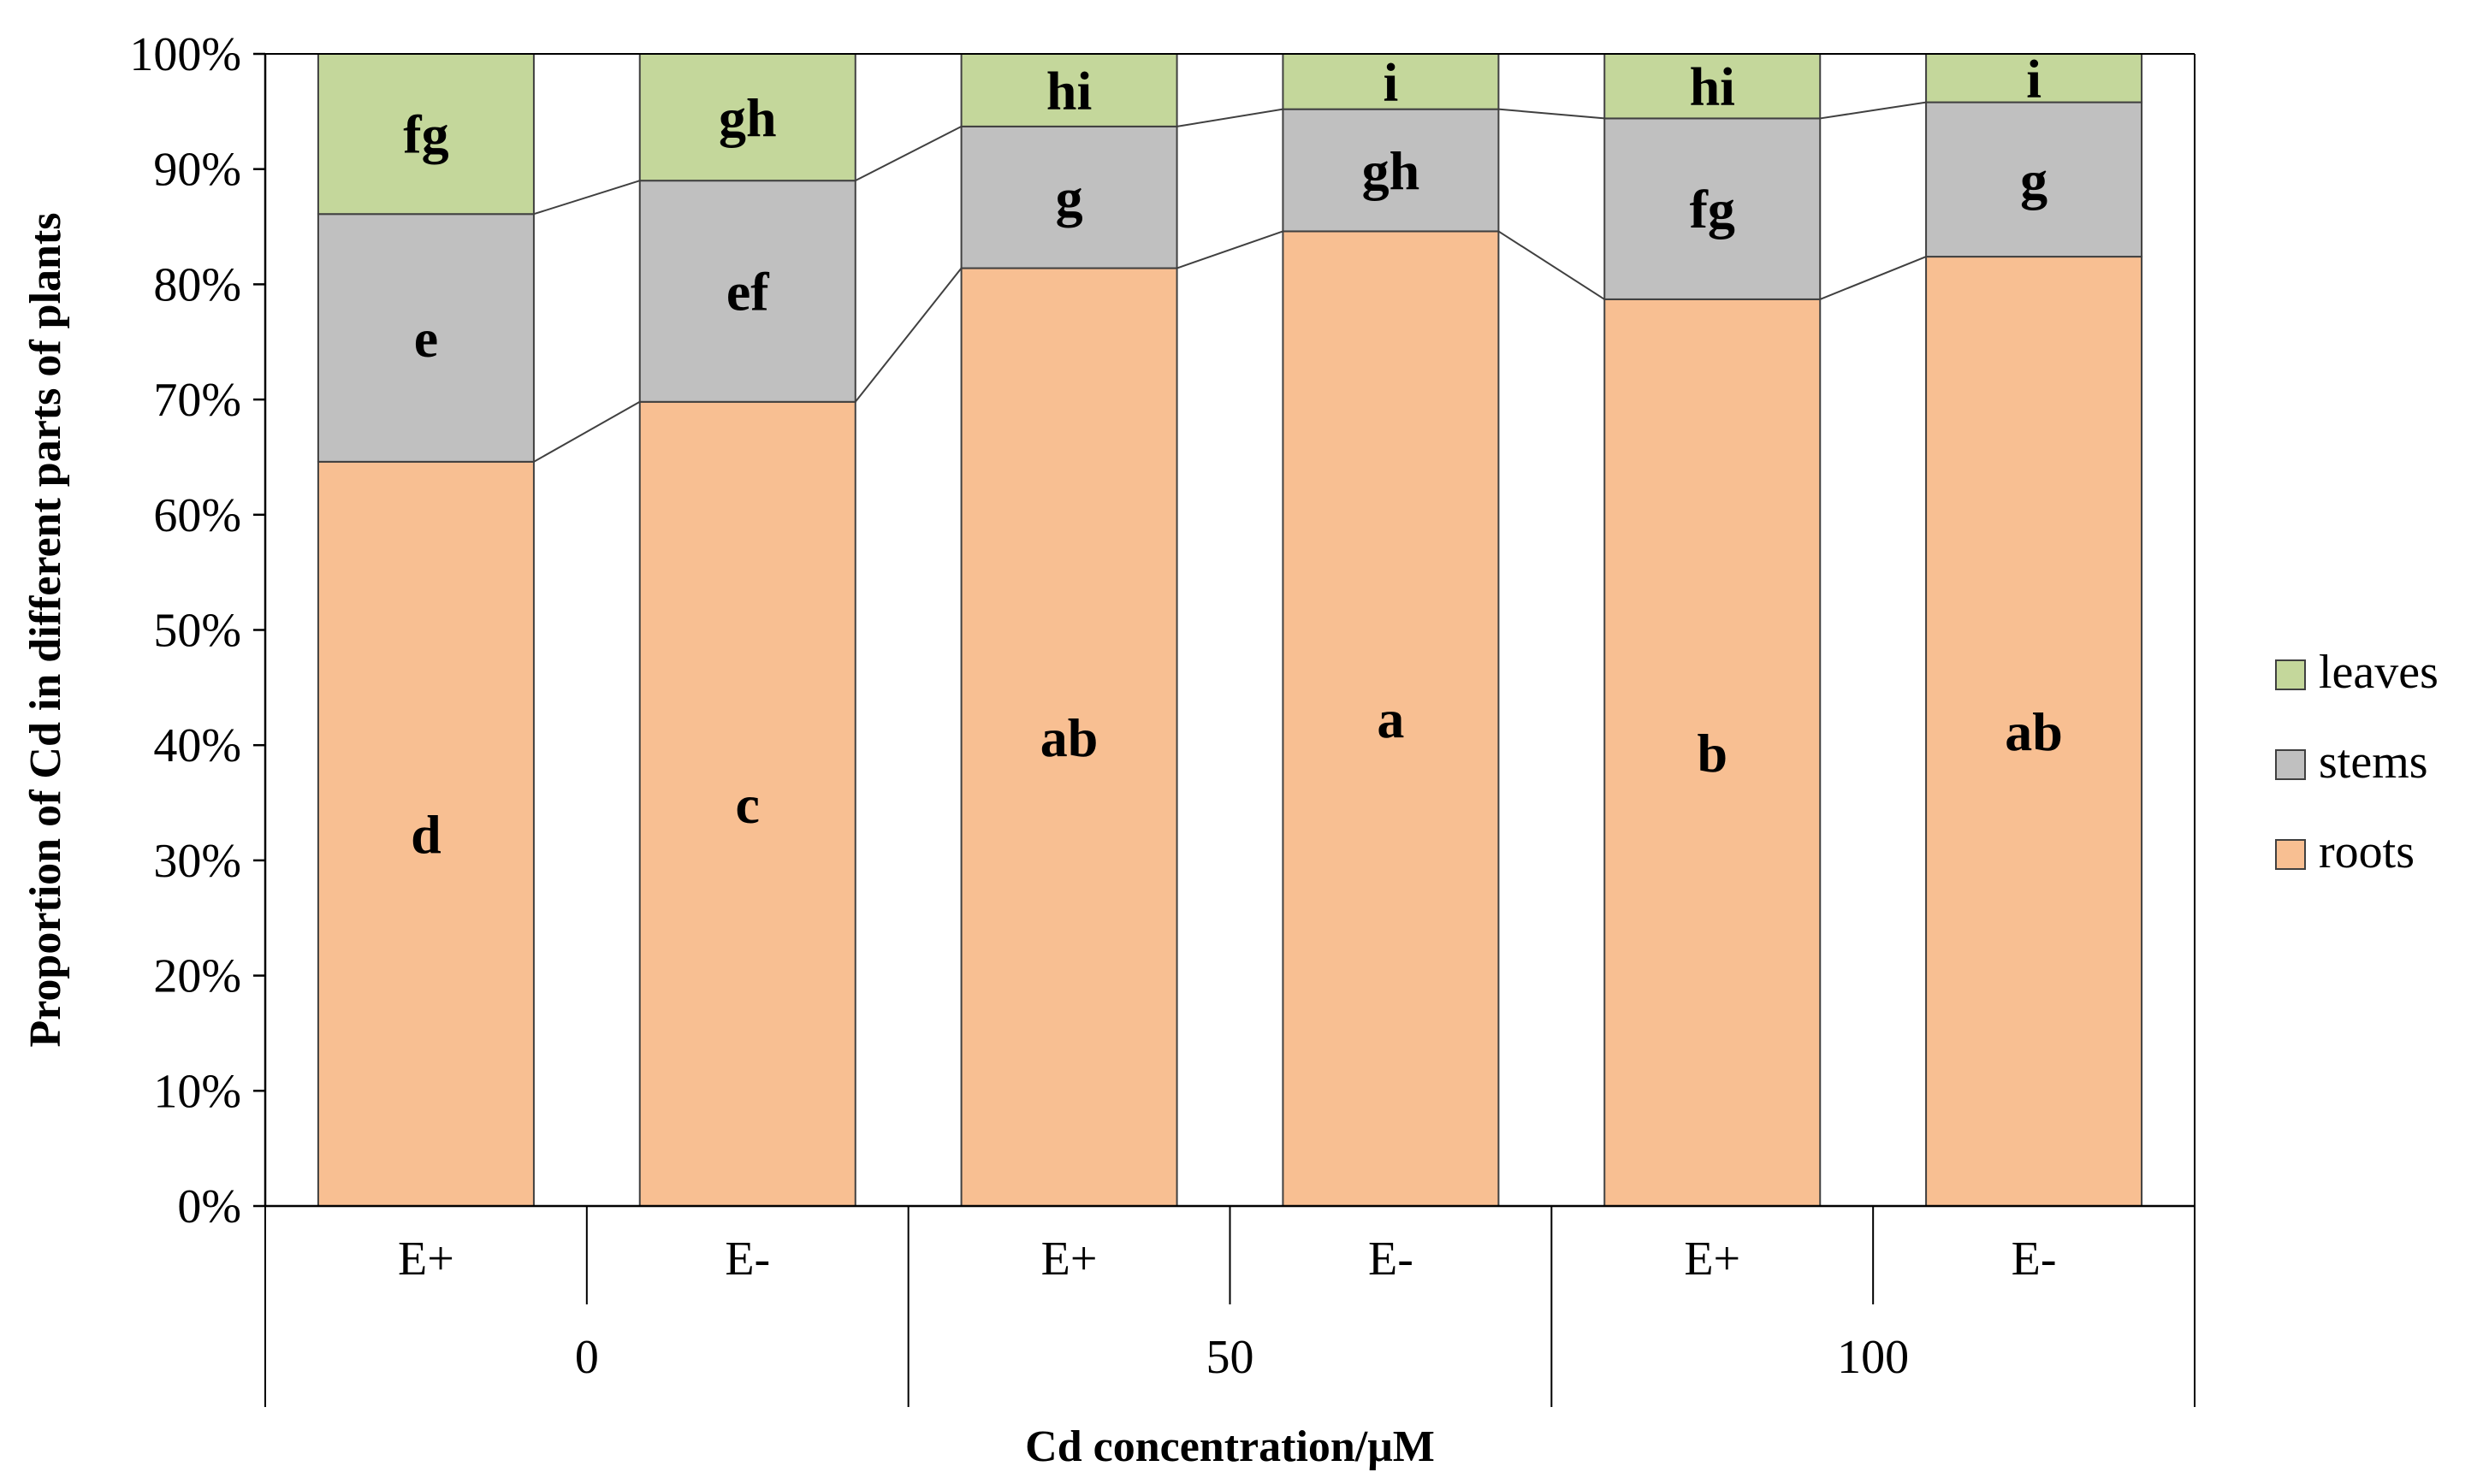 Image resolution: width=2477 pixels, height=1484 pixels. I want to click on y-tick-label-0: 0%, so click(209, 1206).